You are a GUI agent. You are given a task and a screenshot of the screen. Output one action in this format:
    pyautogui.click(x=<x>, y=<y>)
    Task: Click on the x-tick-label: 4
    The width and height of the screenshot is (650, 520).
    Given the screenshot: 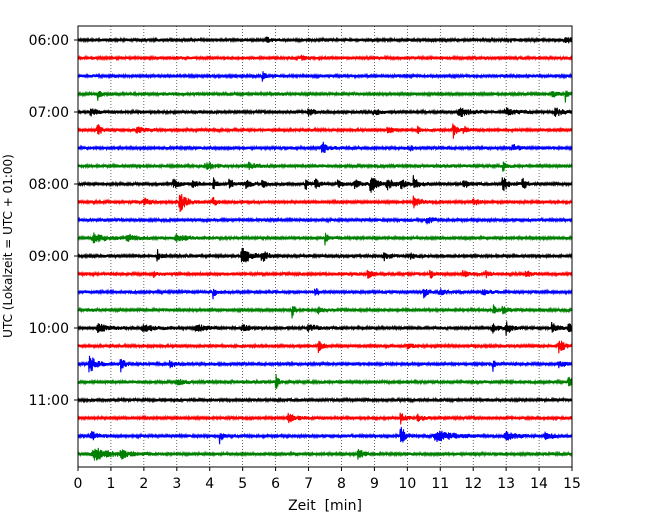 What is the action you would take?
    pyautogui.click(x=209, y=484)
    